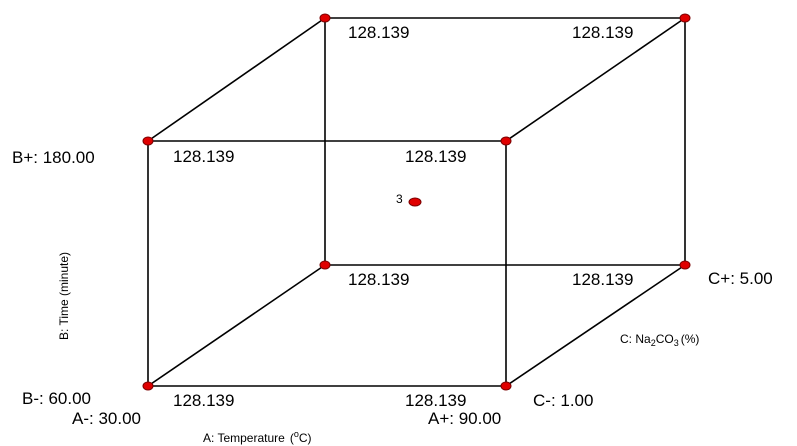  What do you see at coordinates (464, 418) in the screenshot?
I see `factor-a-high-label: A+: 90.00` at bounding box center [464, 418].